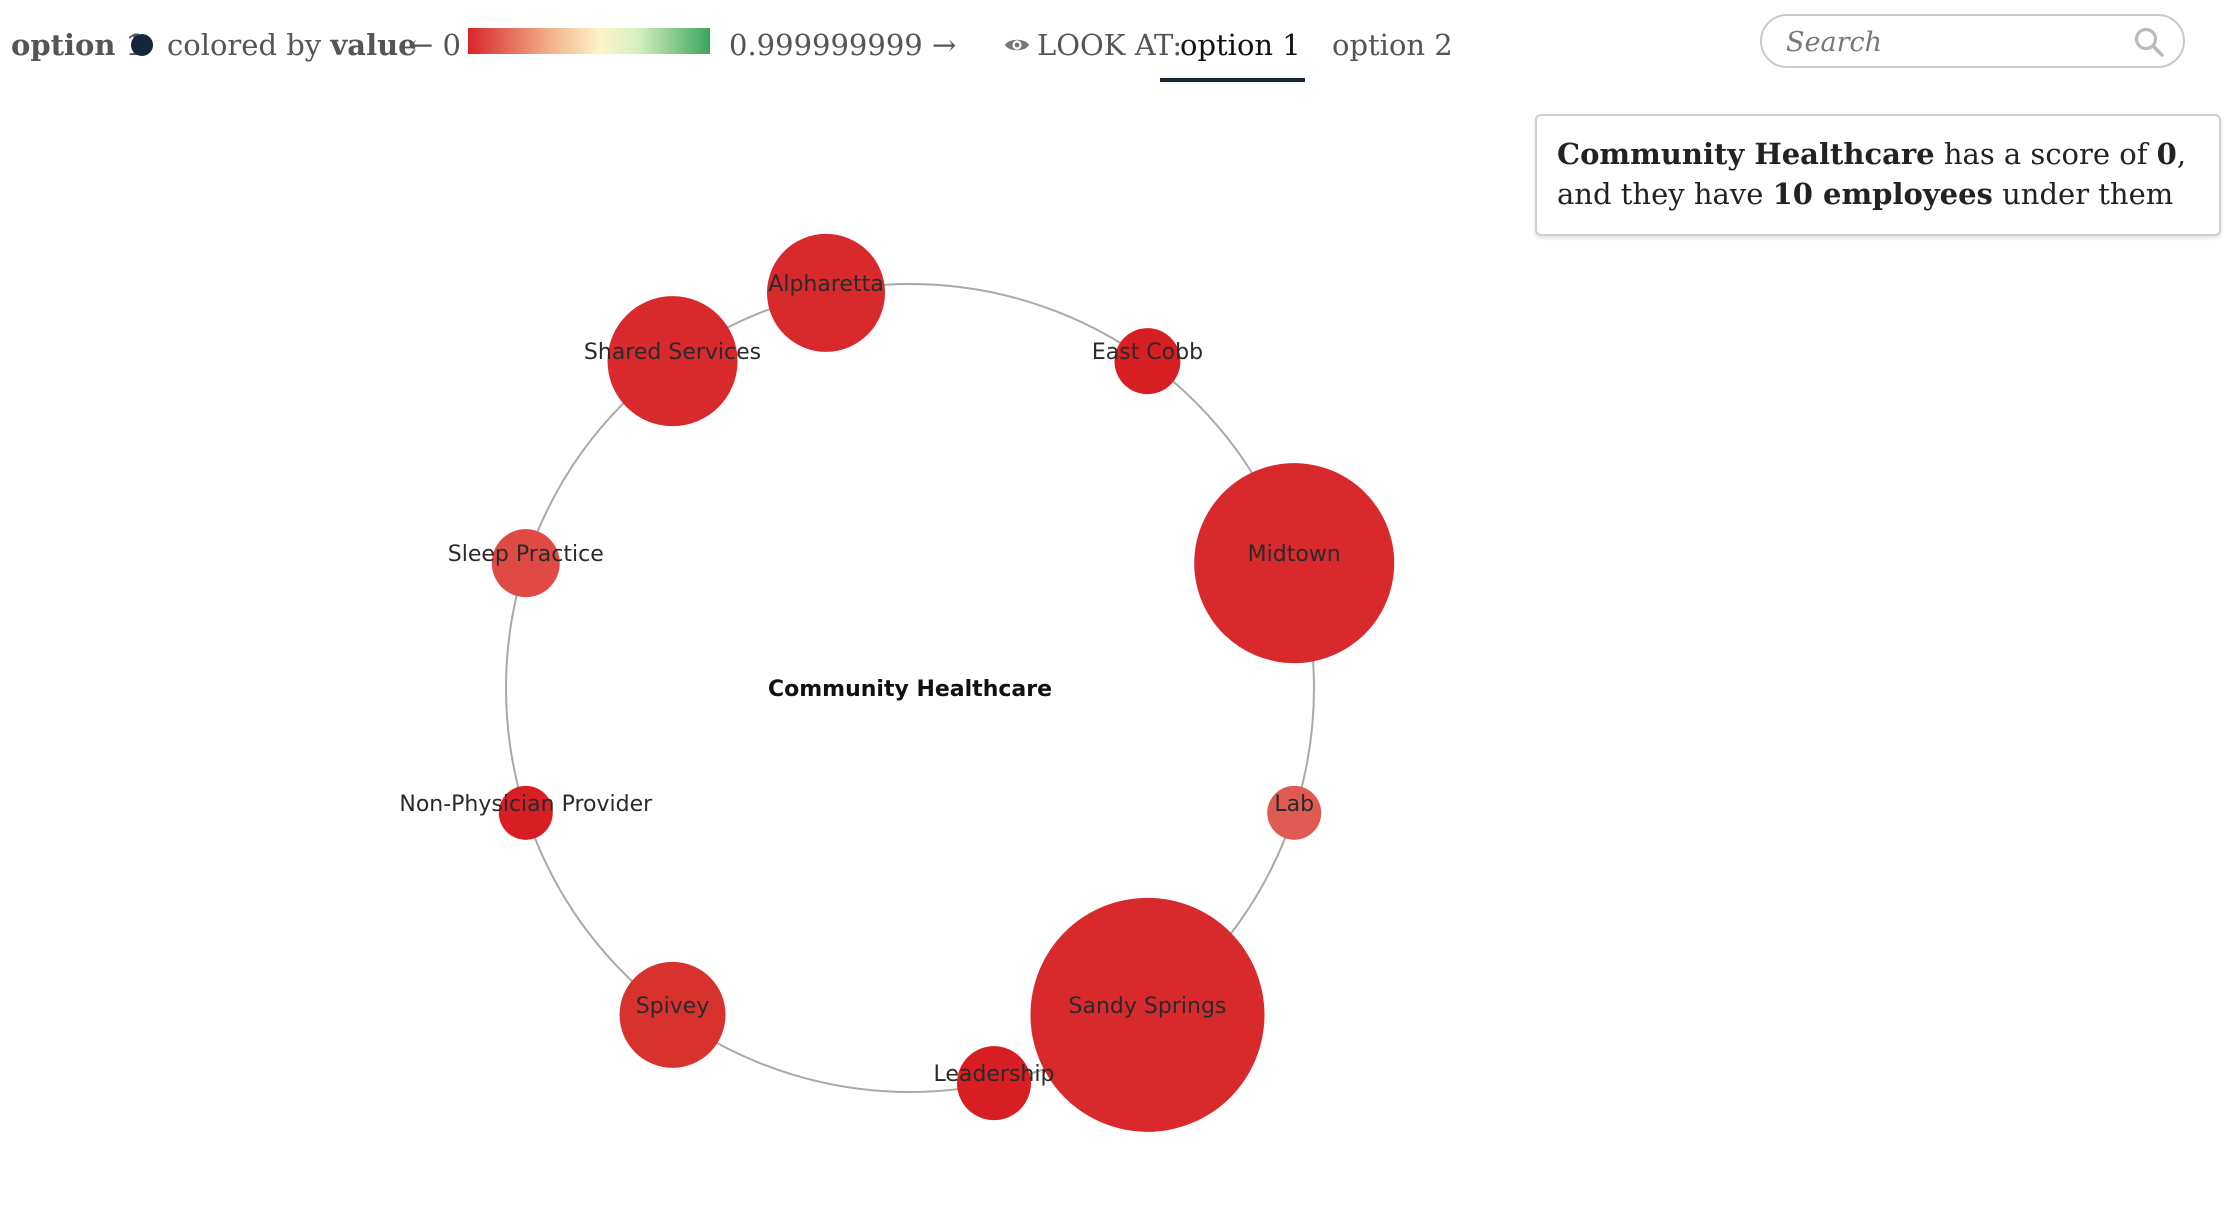  Describe the element at coordinates (843, 45) in the screenshot. I see `scale-max-label: 0.999999999 →` at that location.